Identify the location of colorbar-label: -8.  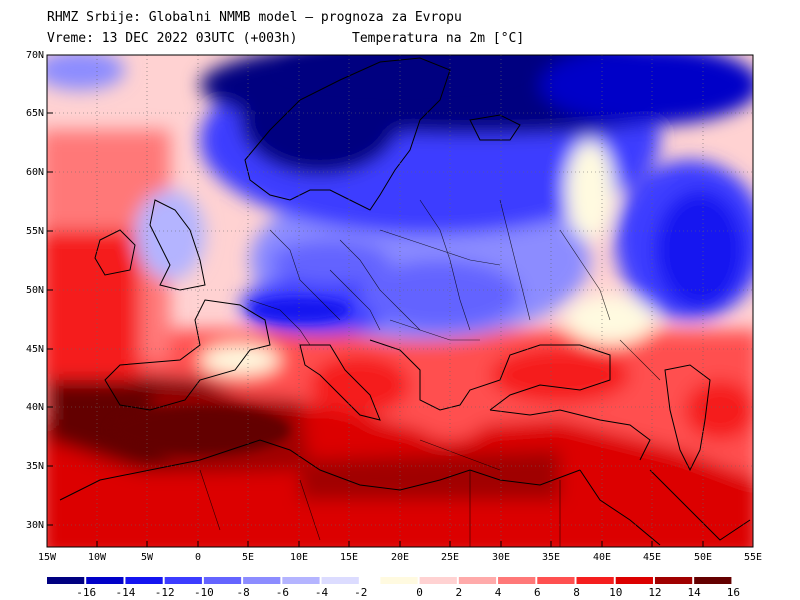
(243, 592).